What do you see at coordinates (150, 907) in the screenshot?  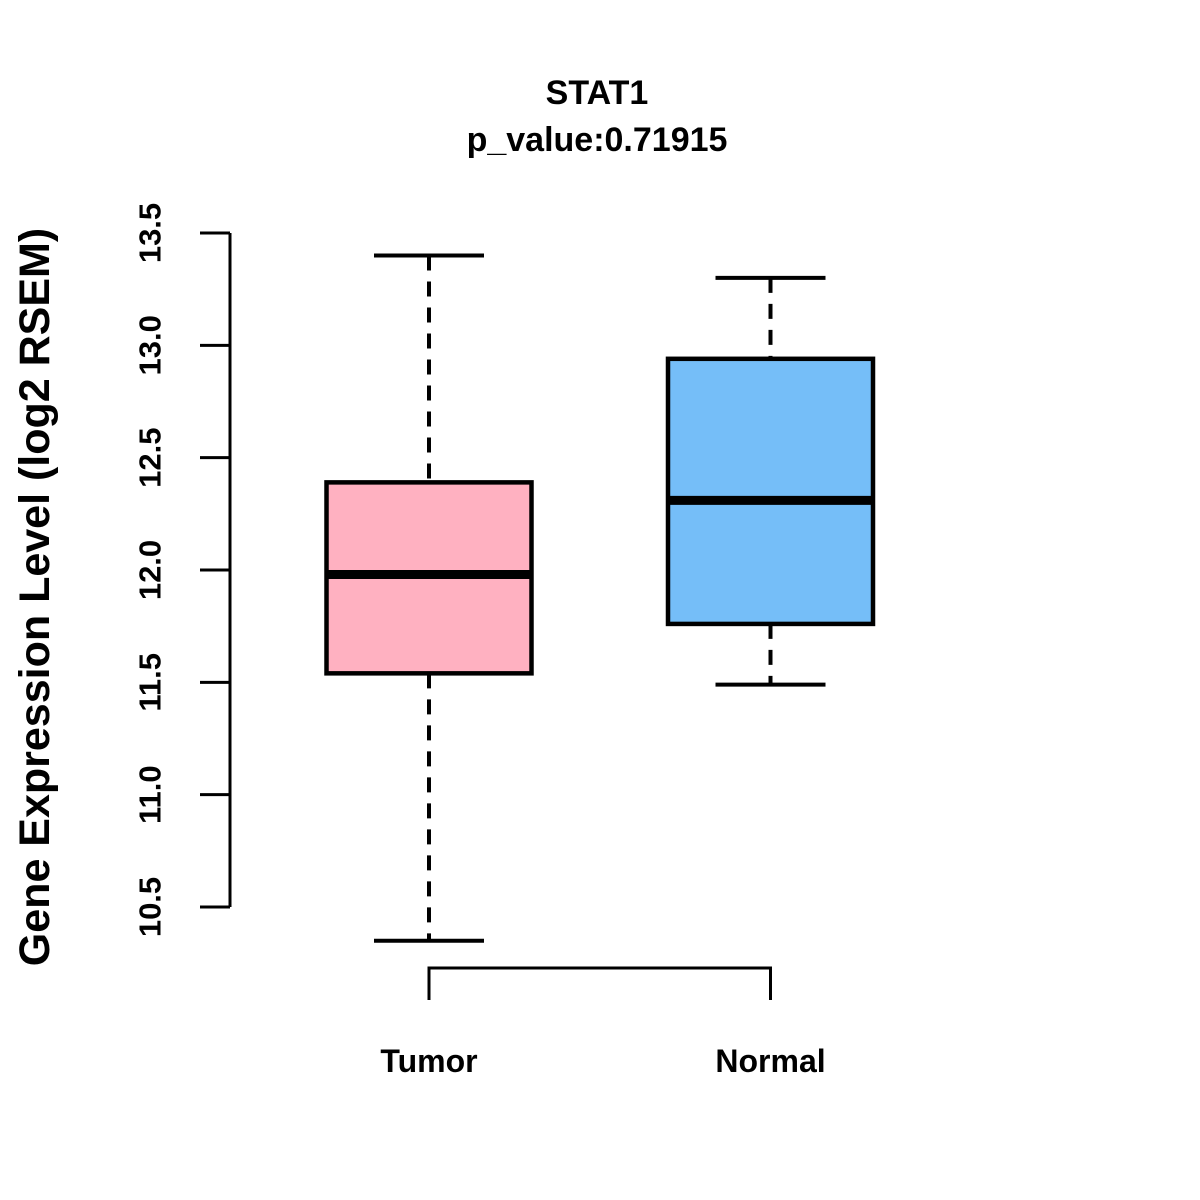 I see `y-tick-label: 10.5` at bounding box center [150, 907].